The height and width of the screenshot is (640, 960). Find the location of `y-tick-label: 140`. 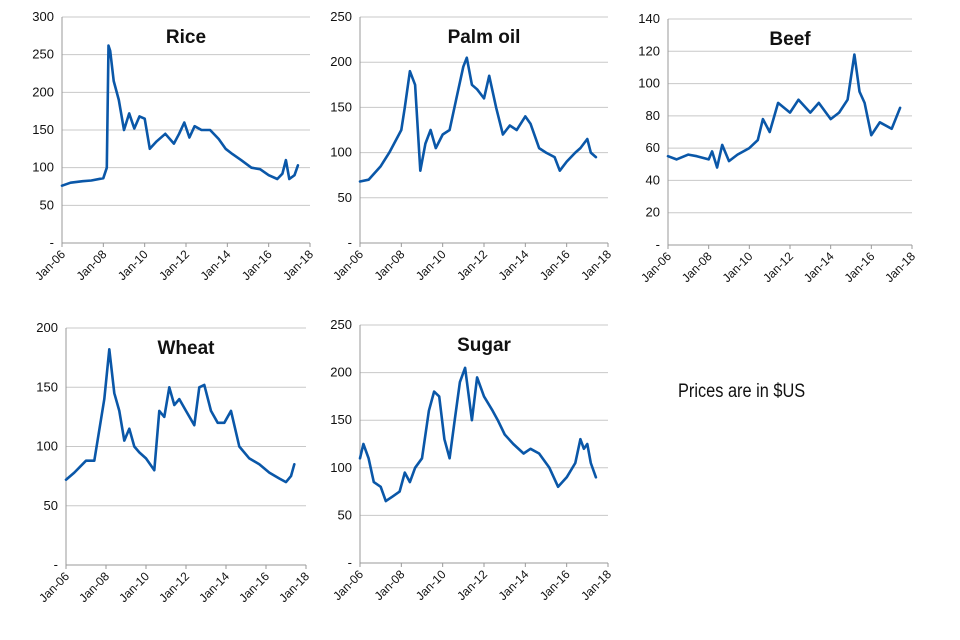

y-tick-label: 140 is located at coordinates (649, 18).